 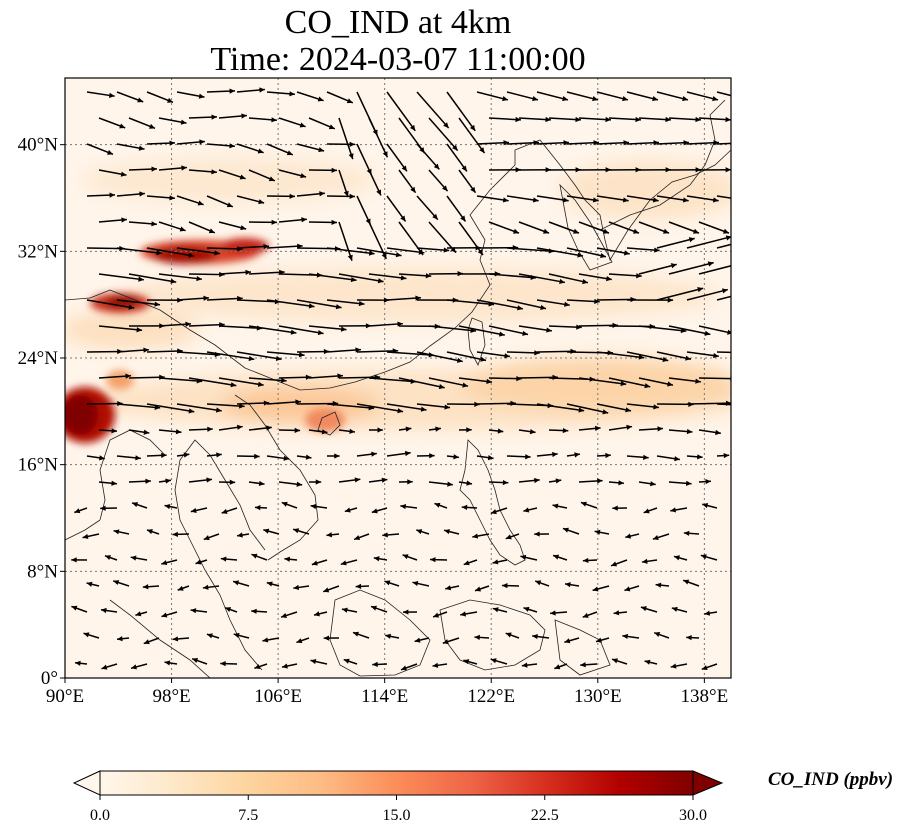 I want to click on map-title-line1: CO_IND at 4km, so click(x=398, y=22).